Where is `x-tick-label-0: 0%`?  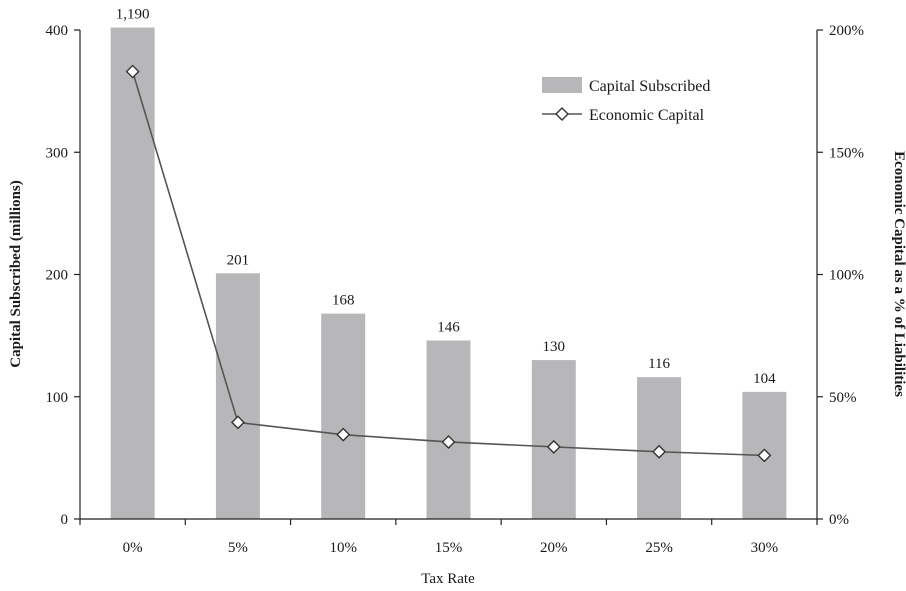 x-tick-label-0: 0% is located at coordinates (133, 548).